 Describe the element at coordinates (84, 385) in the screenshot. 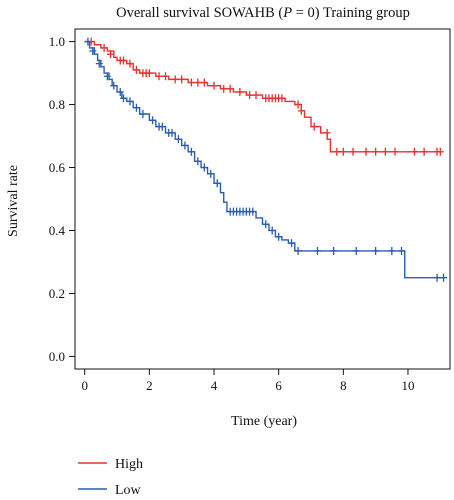

I see `x-tick-label: 0` at that location.